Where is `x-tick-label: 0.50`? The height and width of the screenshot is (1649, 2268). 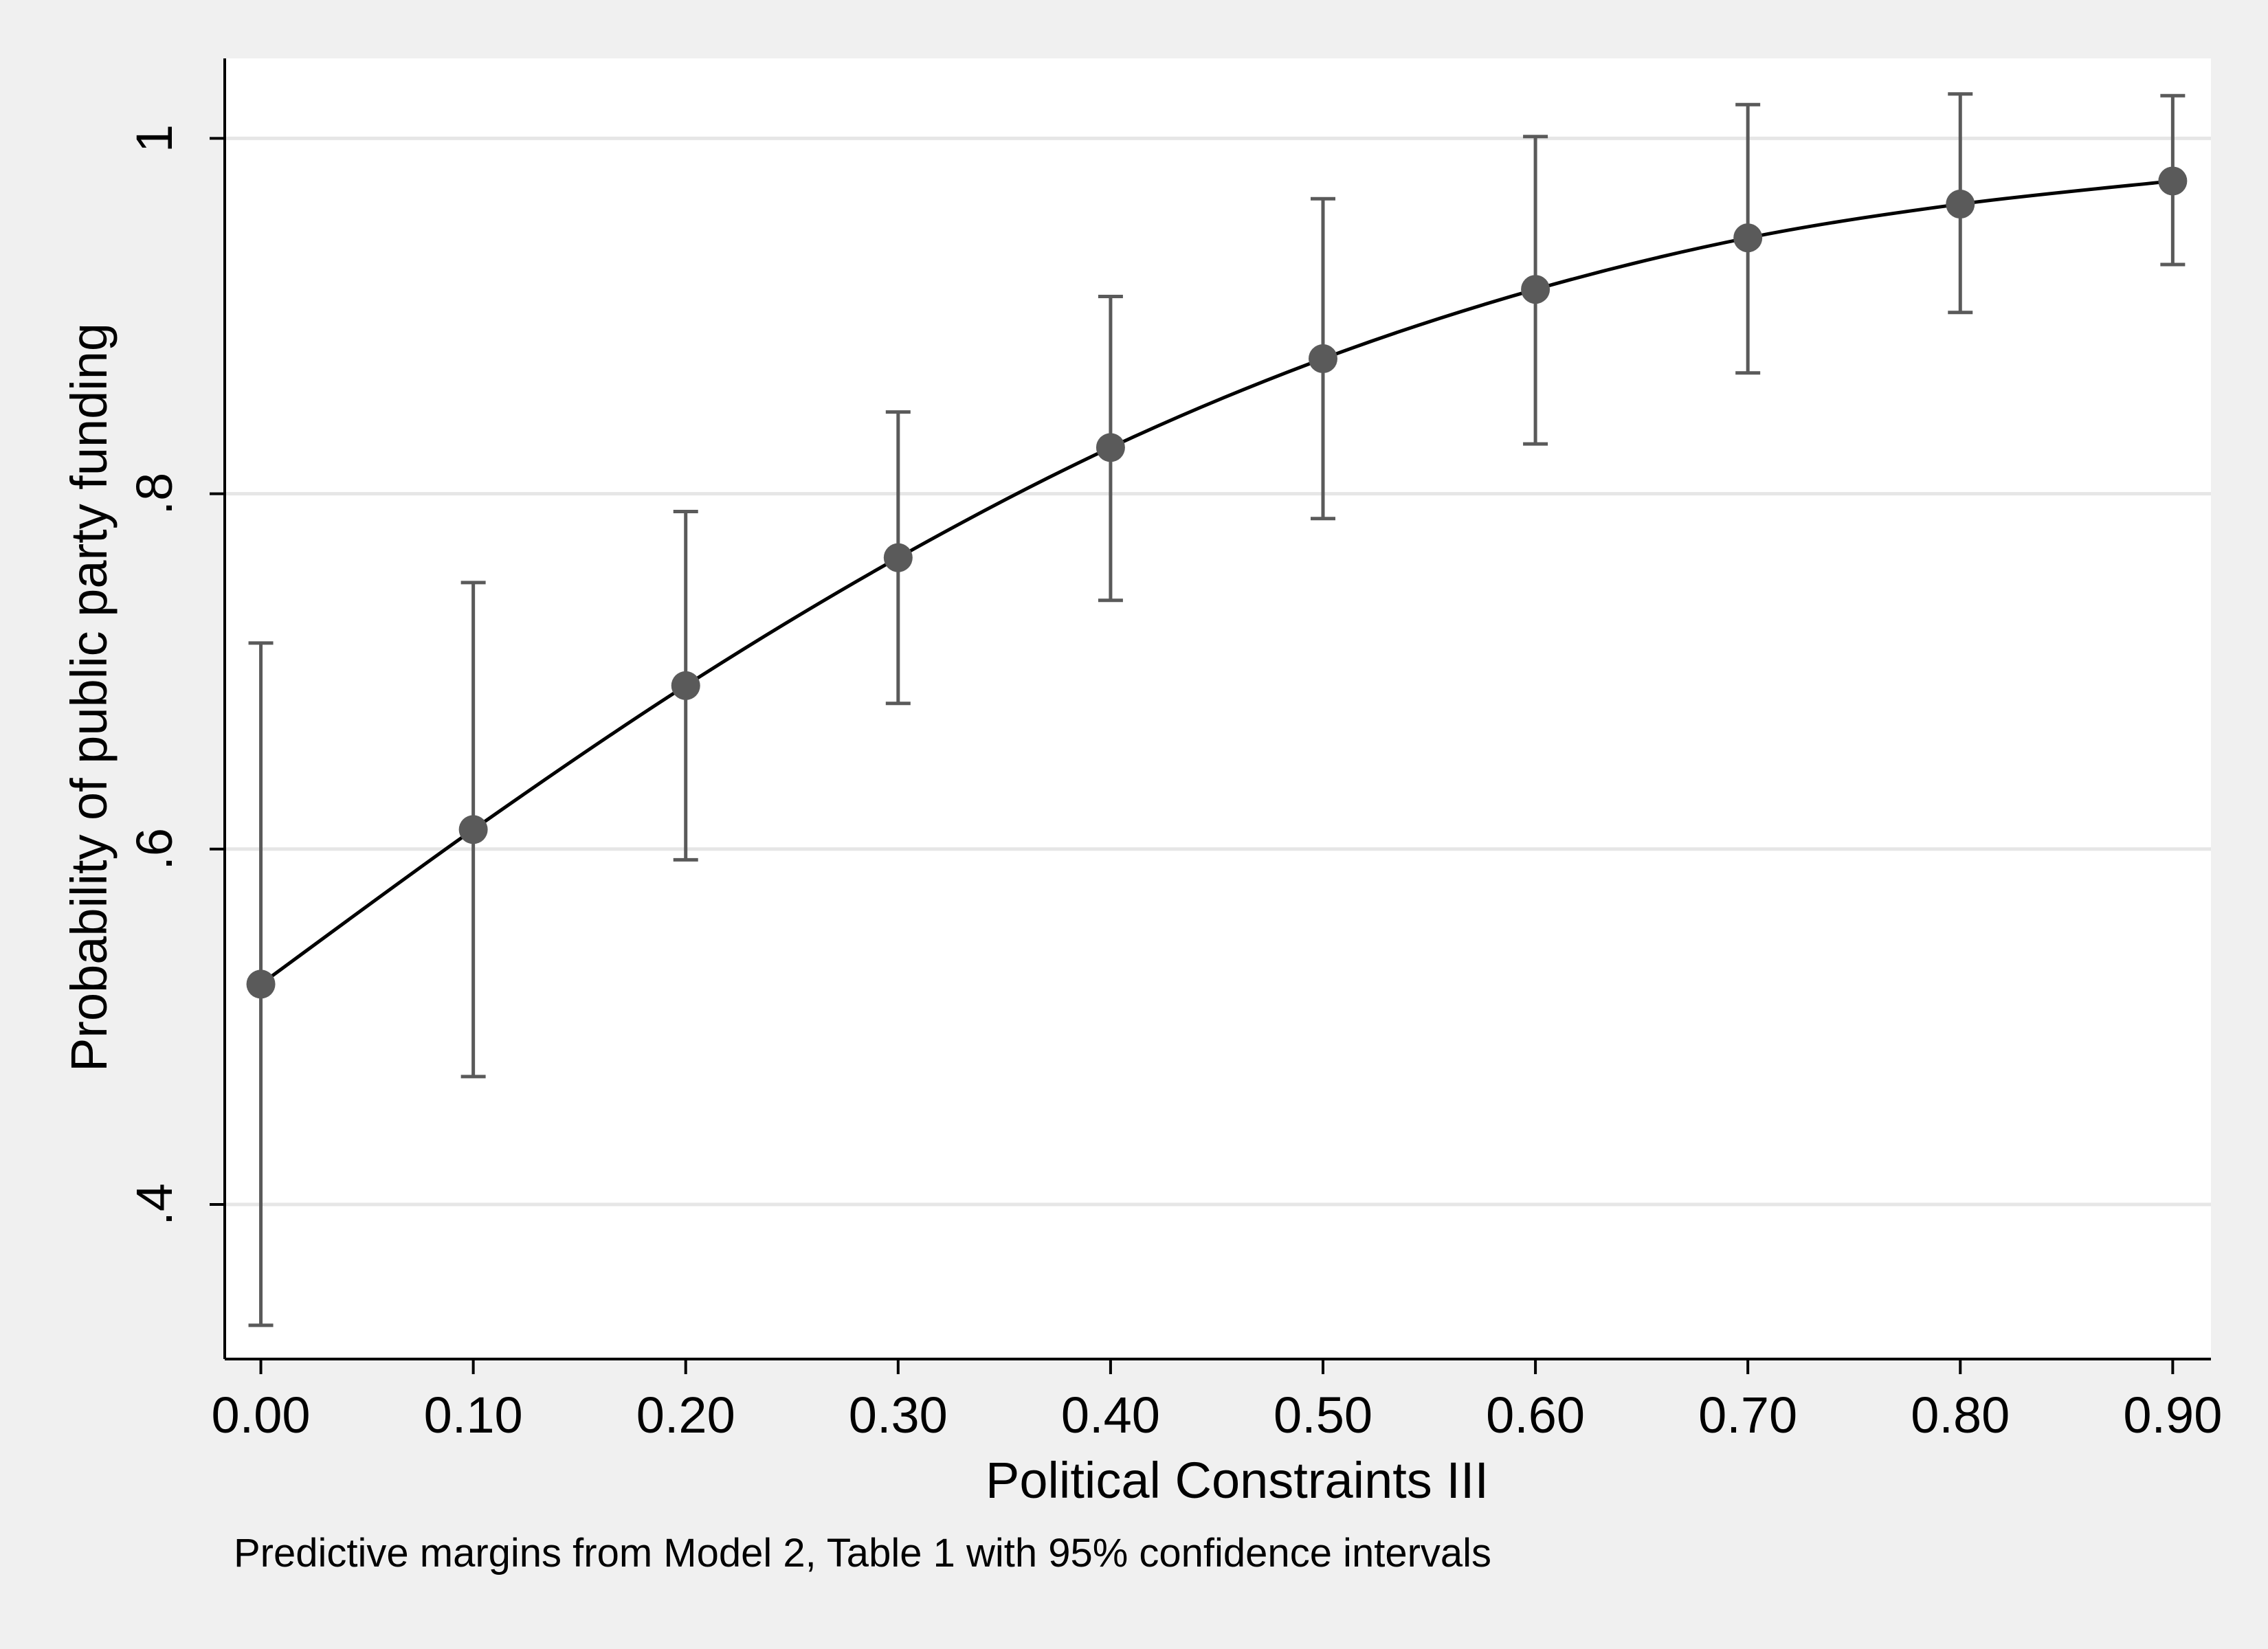 x-tick-label: 0.50 is located at coordinates (1323, 1415).